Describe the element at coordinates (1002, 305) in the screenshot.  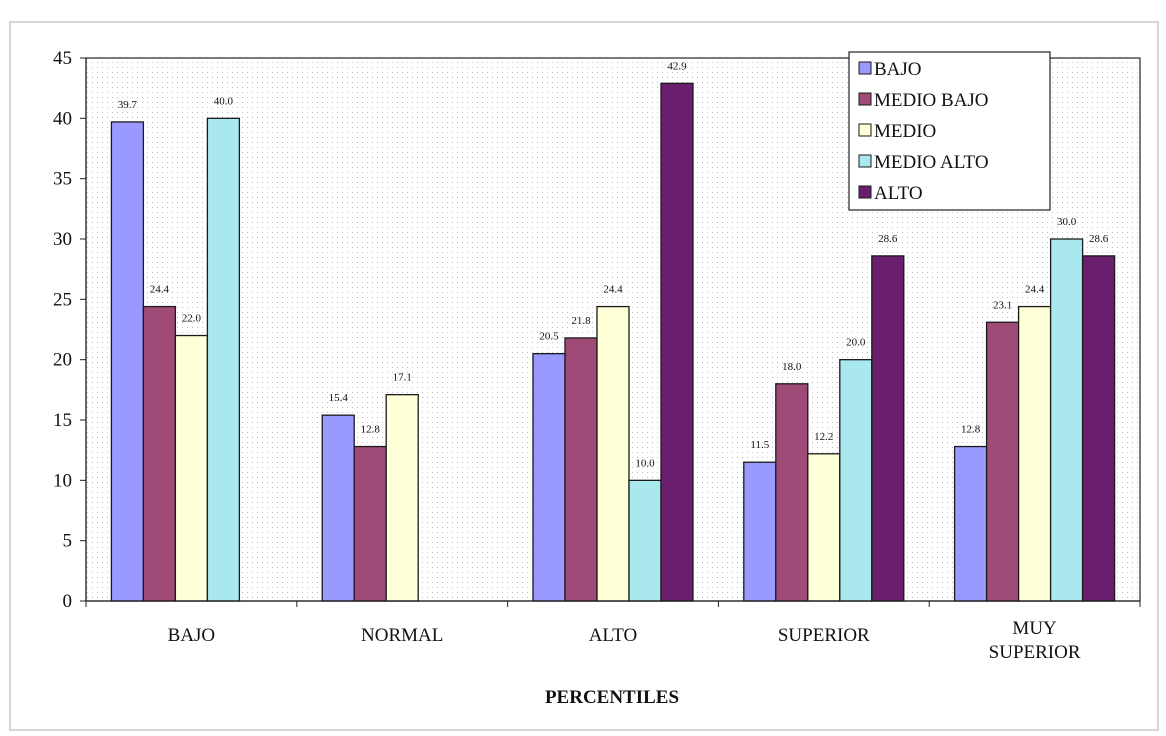
I see `data-label: 23.1` at that location.